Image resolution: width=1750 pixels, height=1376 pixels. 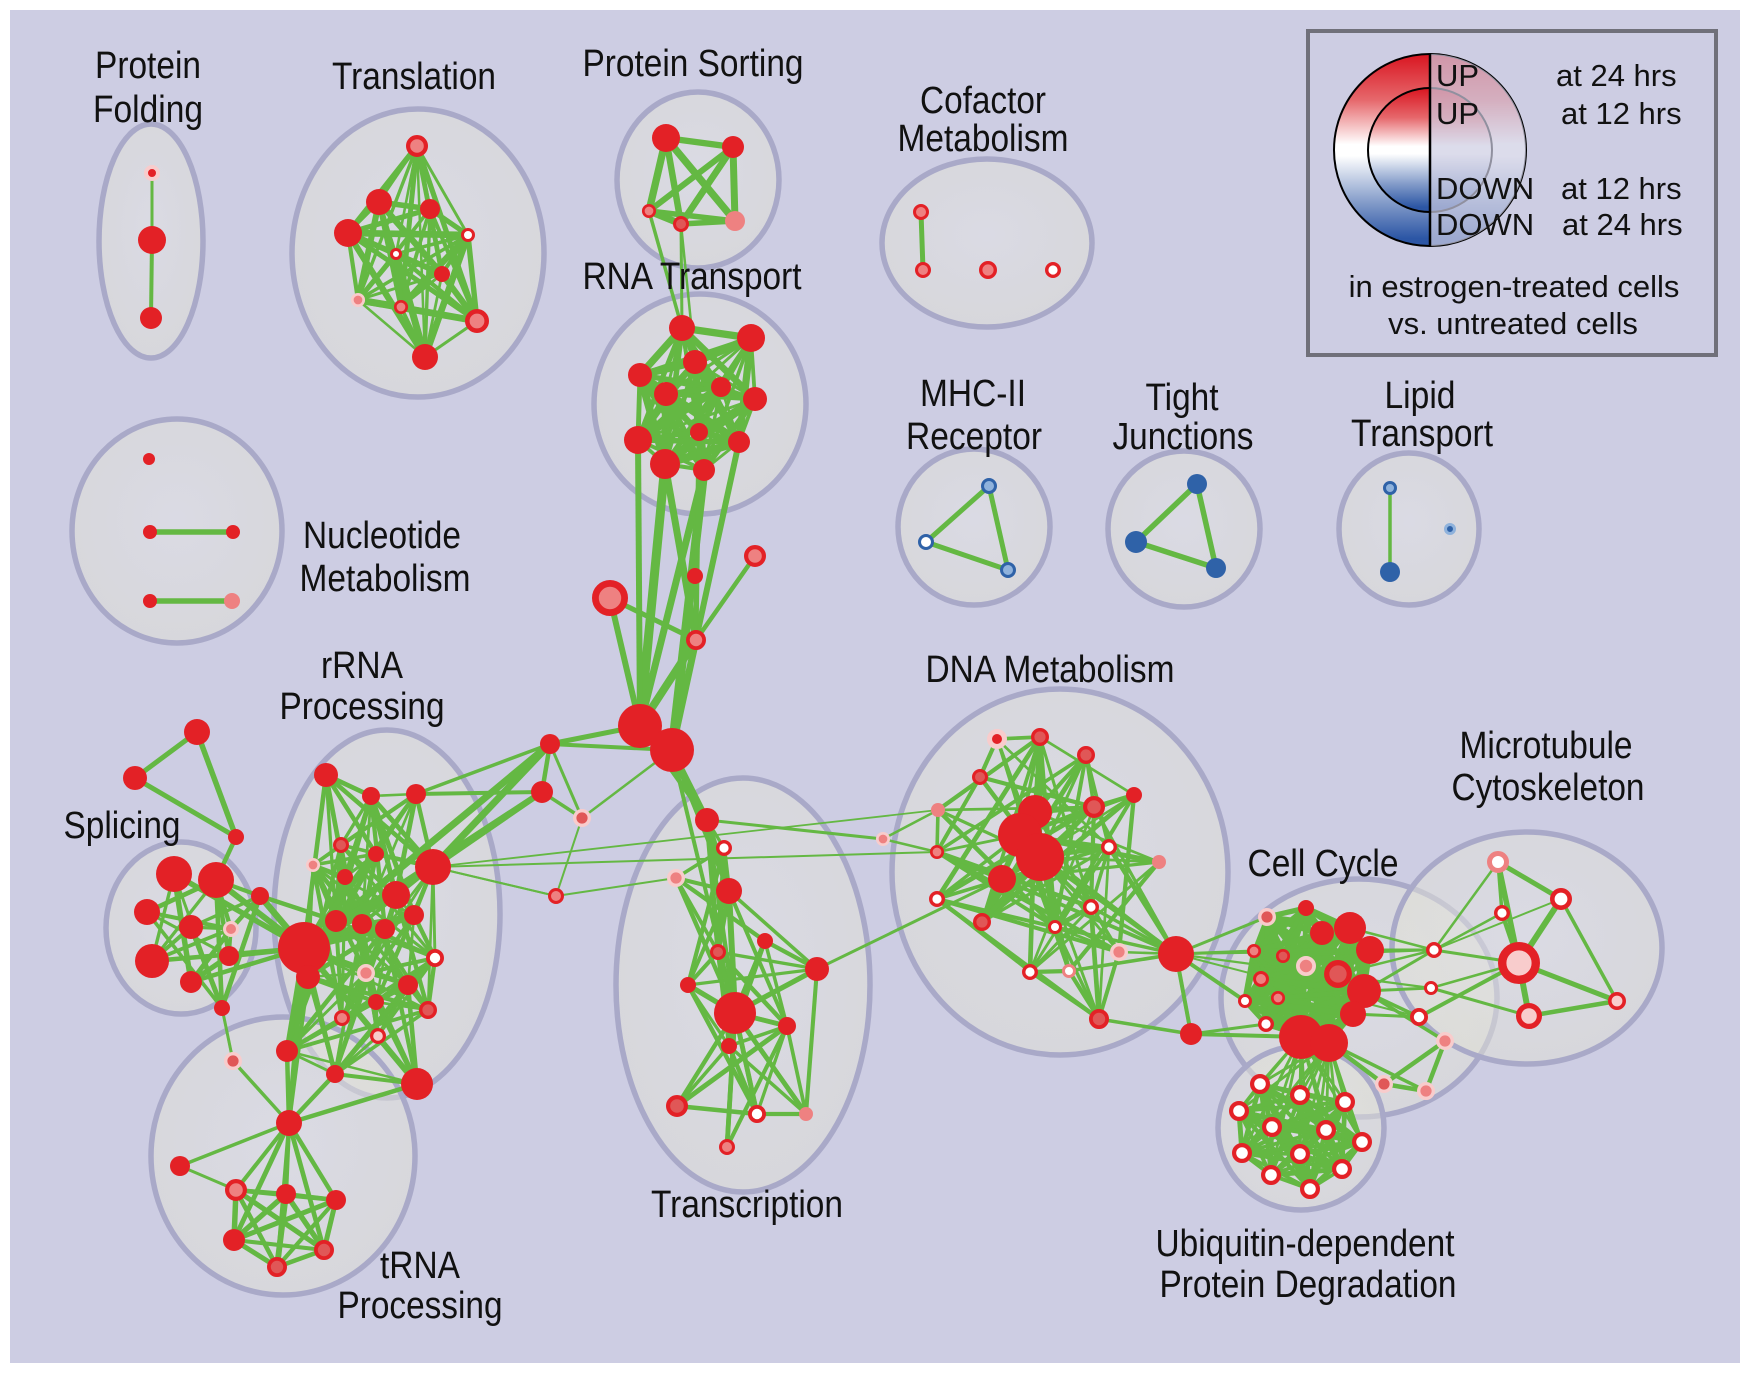 What do you see at coordinates (1514, 286) in the screenshot?
I see `svg-text: in estrogen-treated cells` at bounding box center [1514, 286].